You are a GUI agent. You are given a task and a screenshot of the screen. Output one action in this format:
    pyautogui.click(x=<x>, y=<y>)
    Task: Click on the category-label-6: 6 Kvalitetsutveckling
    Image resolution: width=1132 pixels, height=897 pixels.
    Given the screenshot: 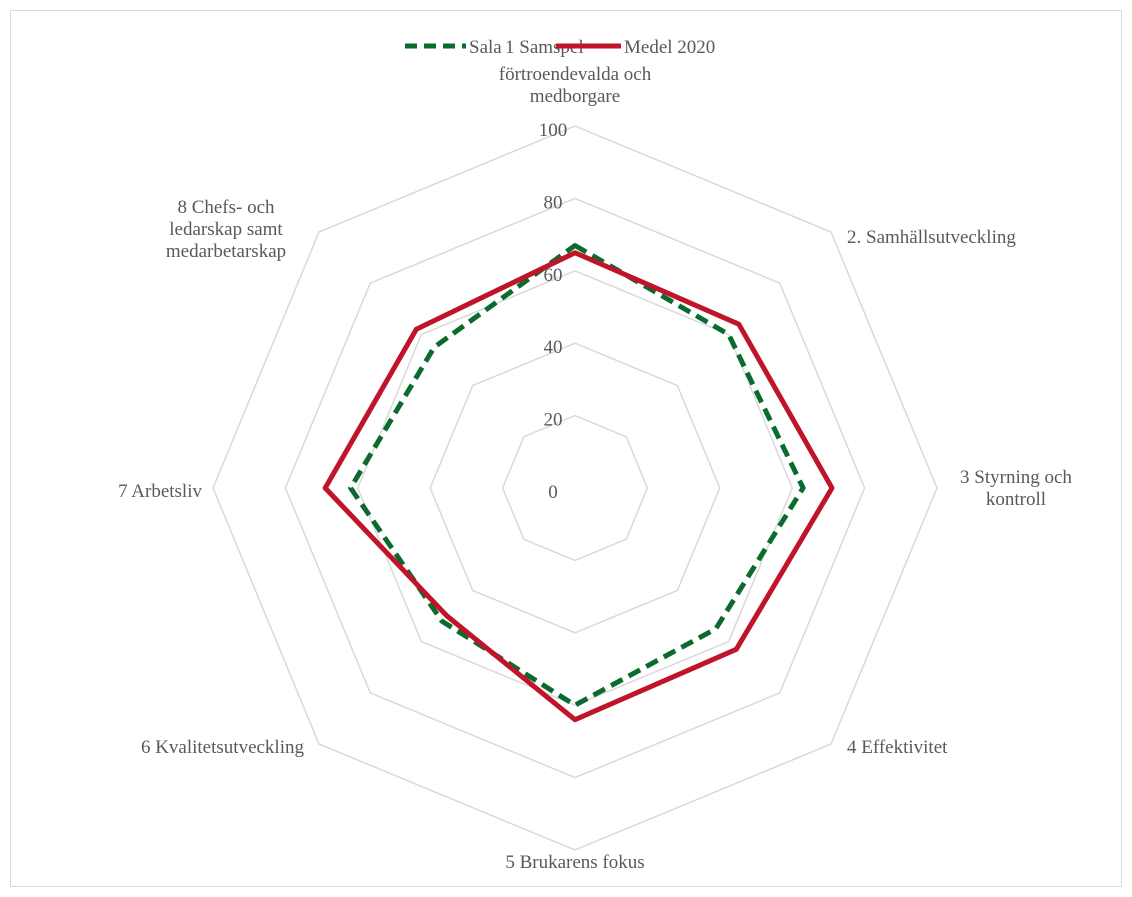 What is the action you would take?
    pyautogui.click(x=223, y=747)
    